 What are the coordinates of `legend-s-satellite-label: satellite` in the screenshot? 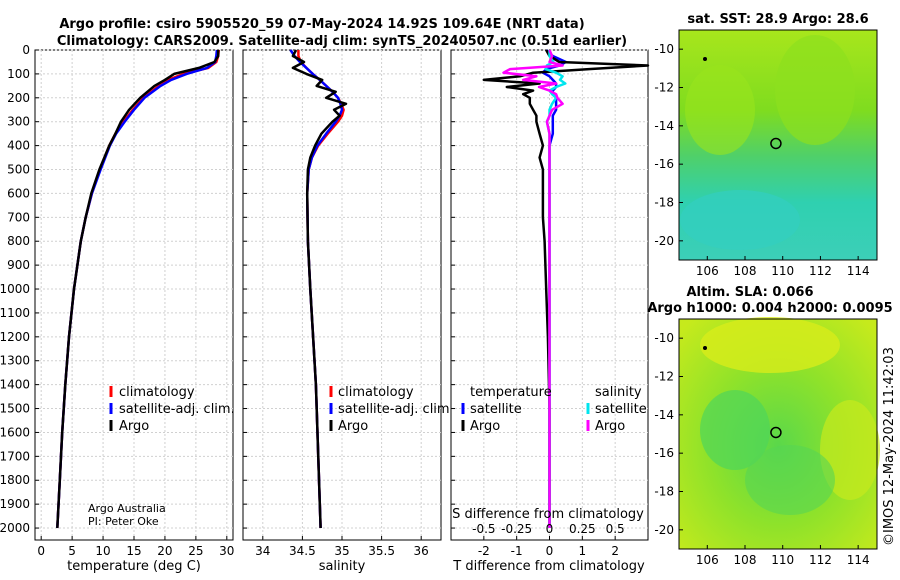 It's located at (621, 409).